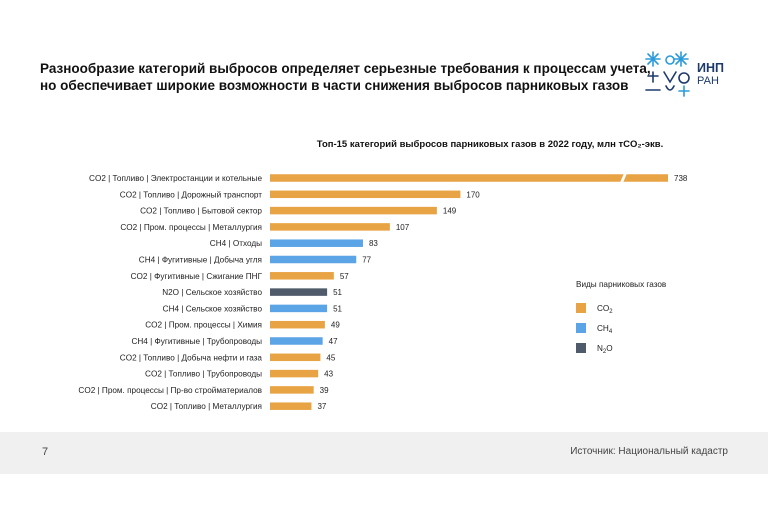  Describe the element at coordinates (605, 309) in the screenshot. I see `legend-label-co2: CO2` at that location.